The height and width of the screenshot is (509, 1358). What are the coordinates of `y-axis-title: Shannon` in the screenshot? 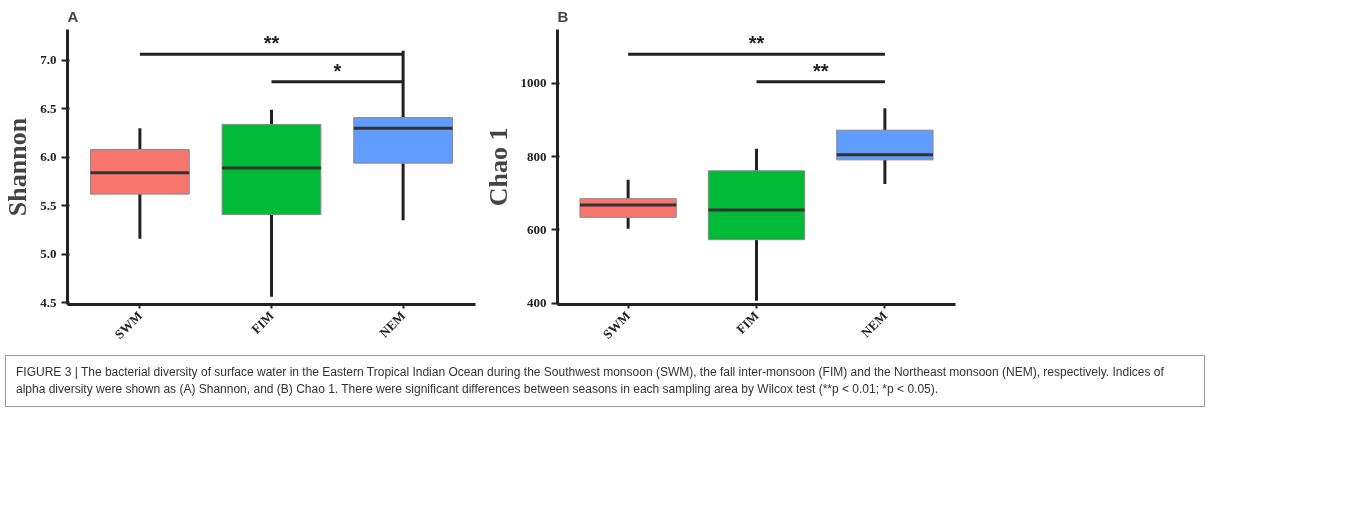 It's located at (18, 167).